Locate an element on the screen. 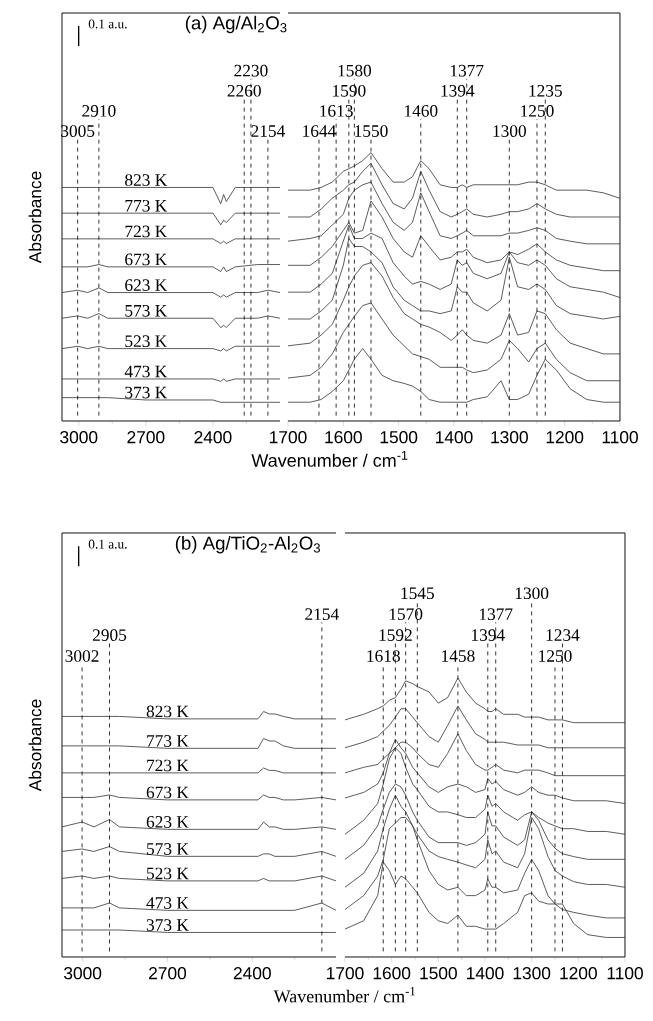  ref-line-label: 1613 is located at coordinates (336, 111).